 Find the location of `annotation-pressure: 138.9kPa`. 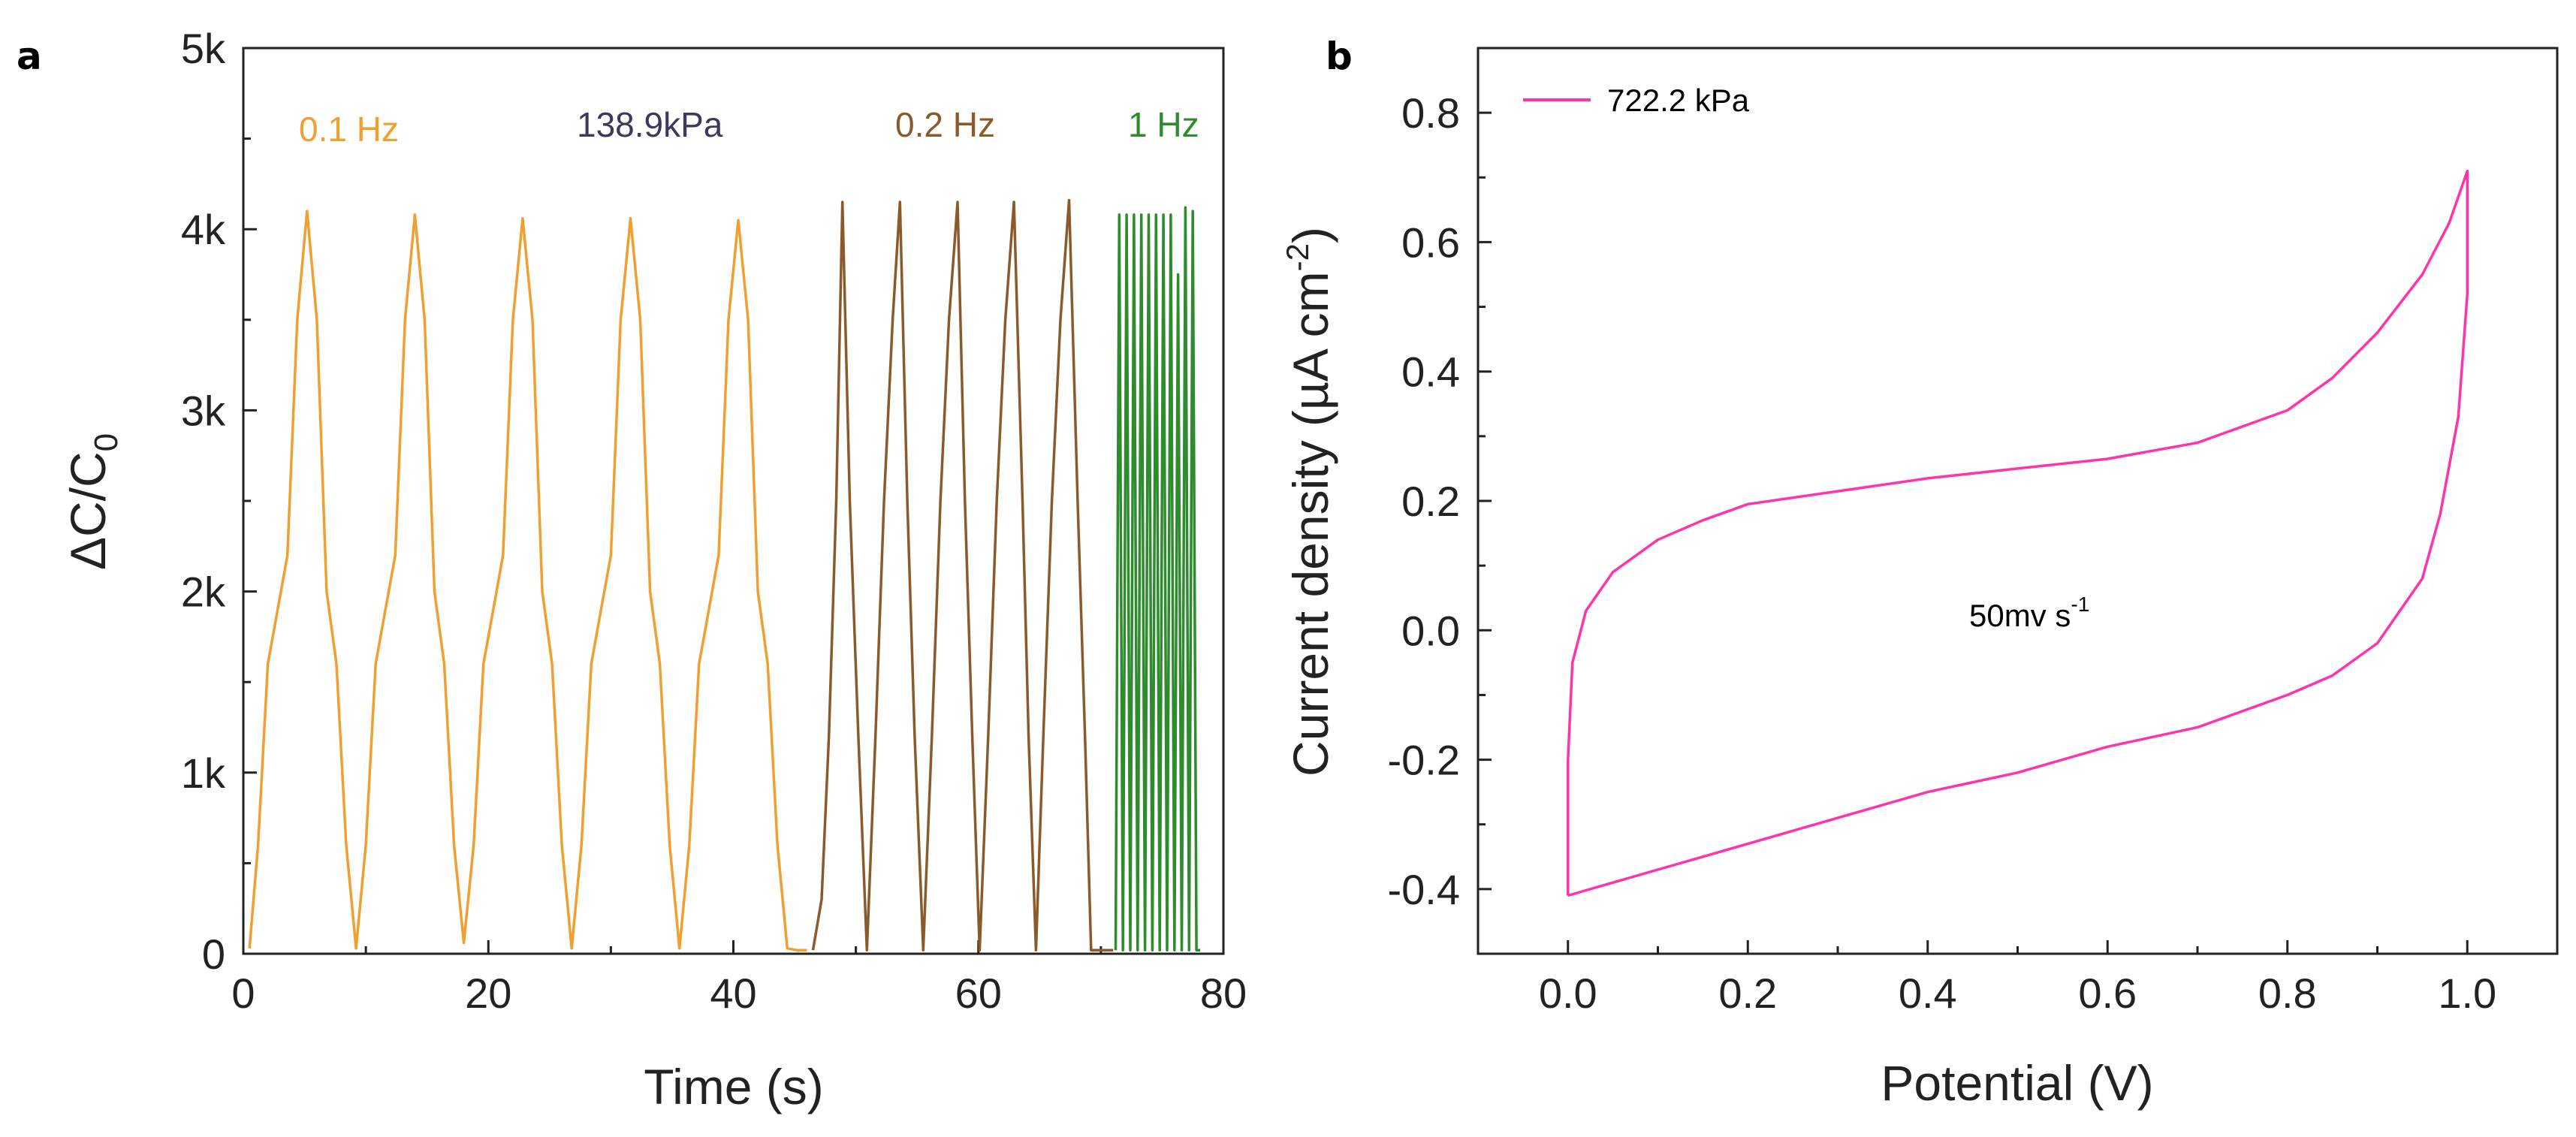

annotation-pressure: 138.9kPa is located at coordinates (650, 124).